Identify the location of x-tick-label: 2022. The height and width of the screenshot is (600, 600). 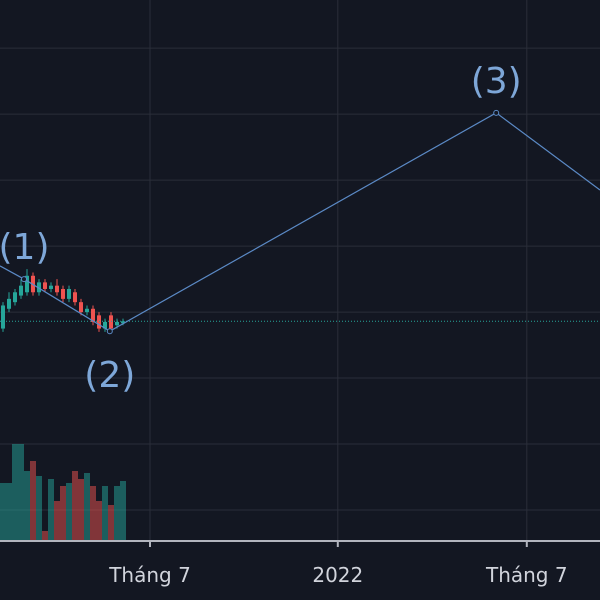
(337, 575).